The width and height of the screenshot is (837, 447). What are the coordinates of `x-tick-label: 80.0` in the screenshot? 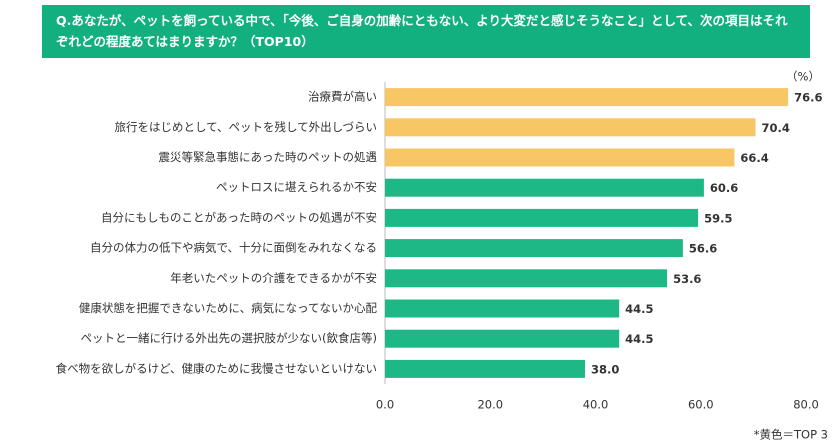 It's located at (806, 405).